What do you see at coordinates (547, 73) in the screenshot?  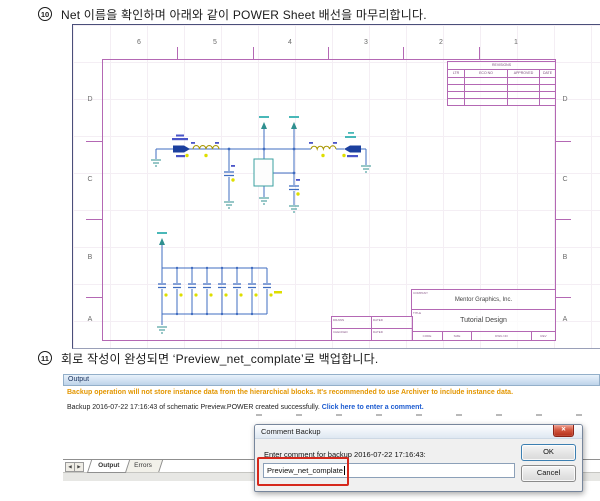 I see `revision-col-date: DATE` at bounding box center [547, 73].